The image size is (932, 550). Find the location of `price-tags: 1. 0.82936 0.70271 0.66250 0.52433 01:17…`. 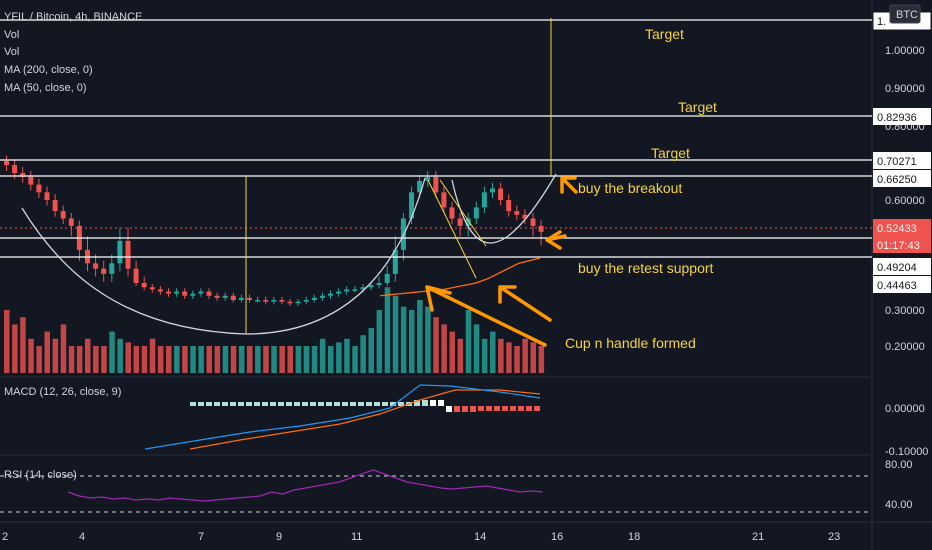

price-tags: 1. 0.82936 0.70271 0.66250 0.52433 01:17… is located at coordinates (902, 152).